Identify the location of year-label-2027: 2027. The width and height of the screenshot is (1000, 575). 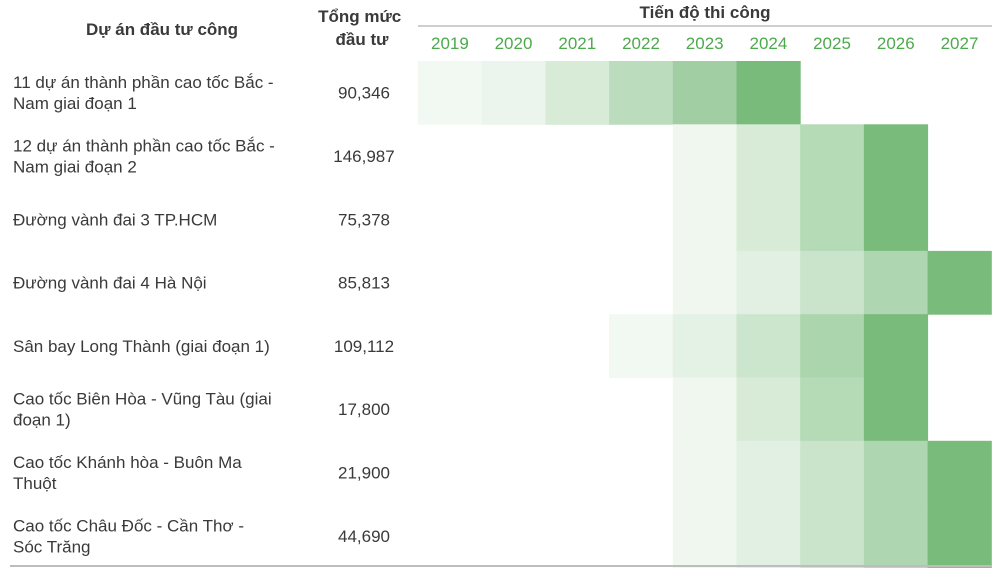
(960, 43).